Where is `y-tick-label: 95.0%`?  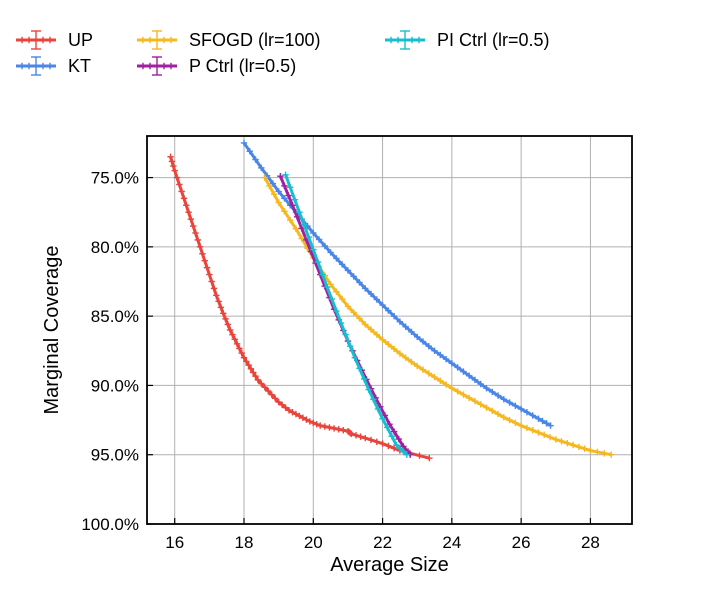
y-tick-label: 95.0% is located at coordinates (115, 455).